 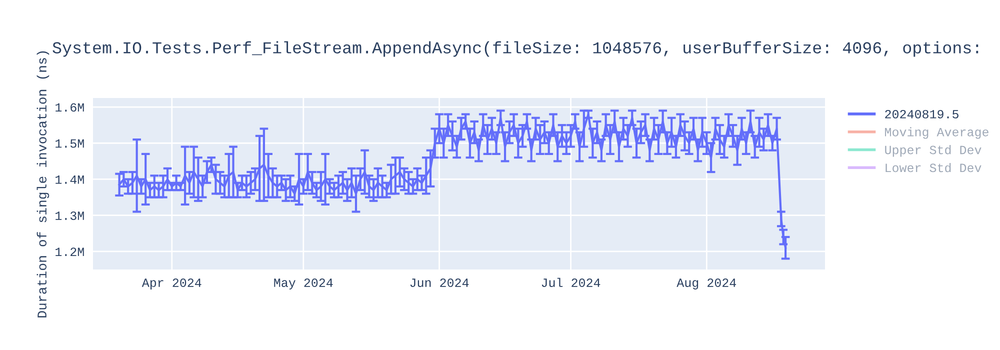 What do you see at coordinates (933, 151) in the screenshot?
I see `legend-label: Upper Std Dev` at bounding box center [933, 151].